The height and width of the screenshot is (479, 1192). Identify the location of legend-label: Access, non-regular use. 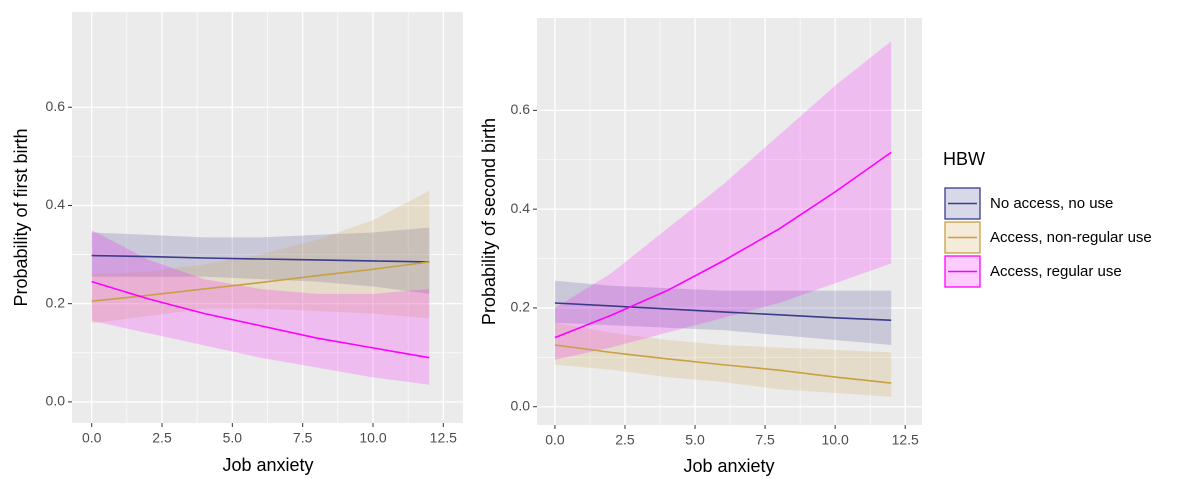
(1071, 237).